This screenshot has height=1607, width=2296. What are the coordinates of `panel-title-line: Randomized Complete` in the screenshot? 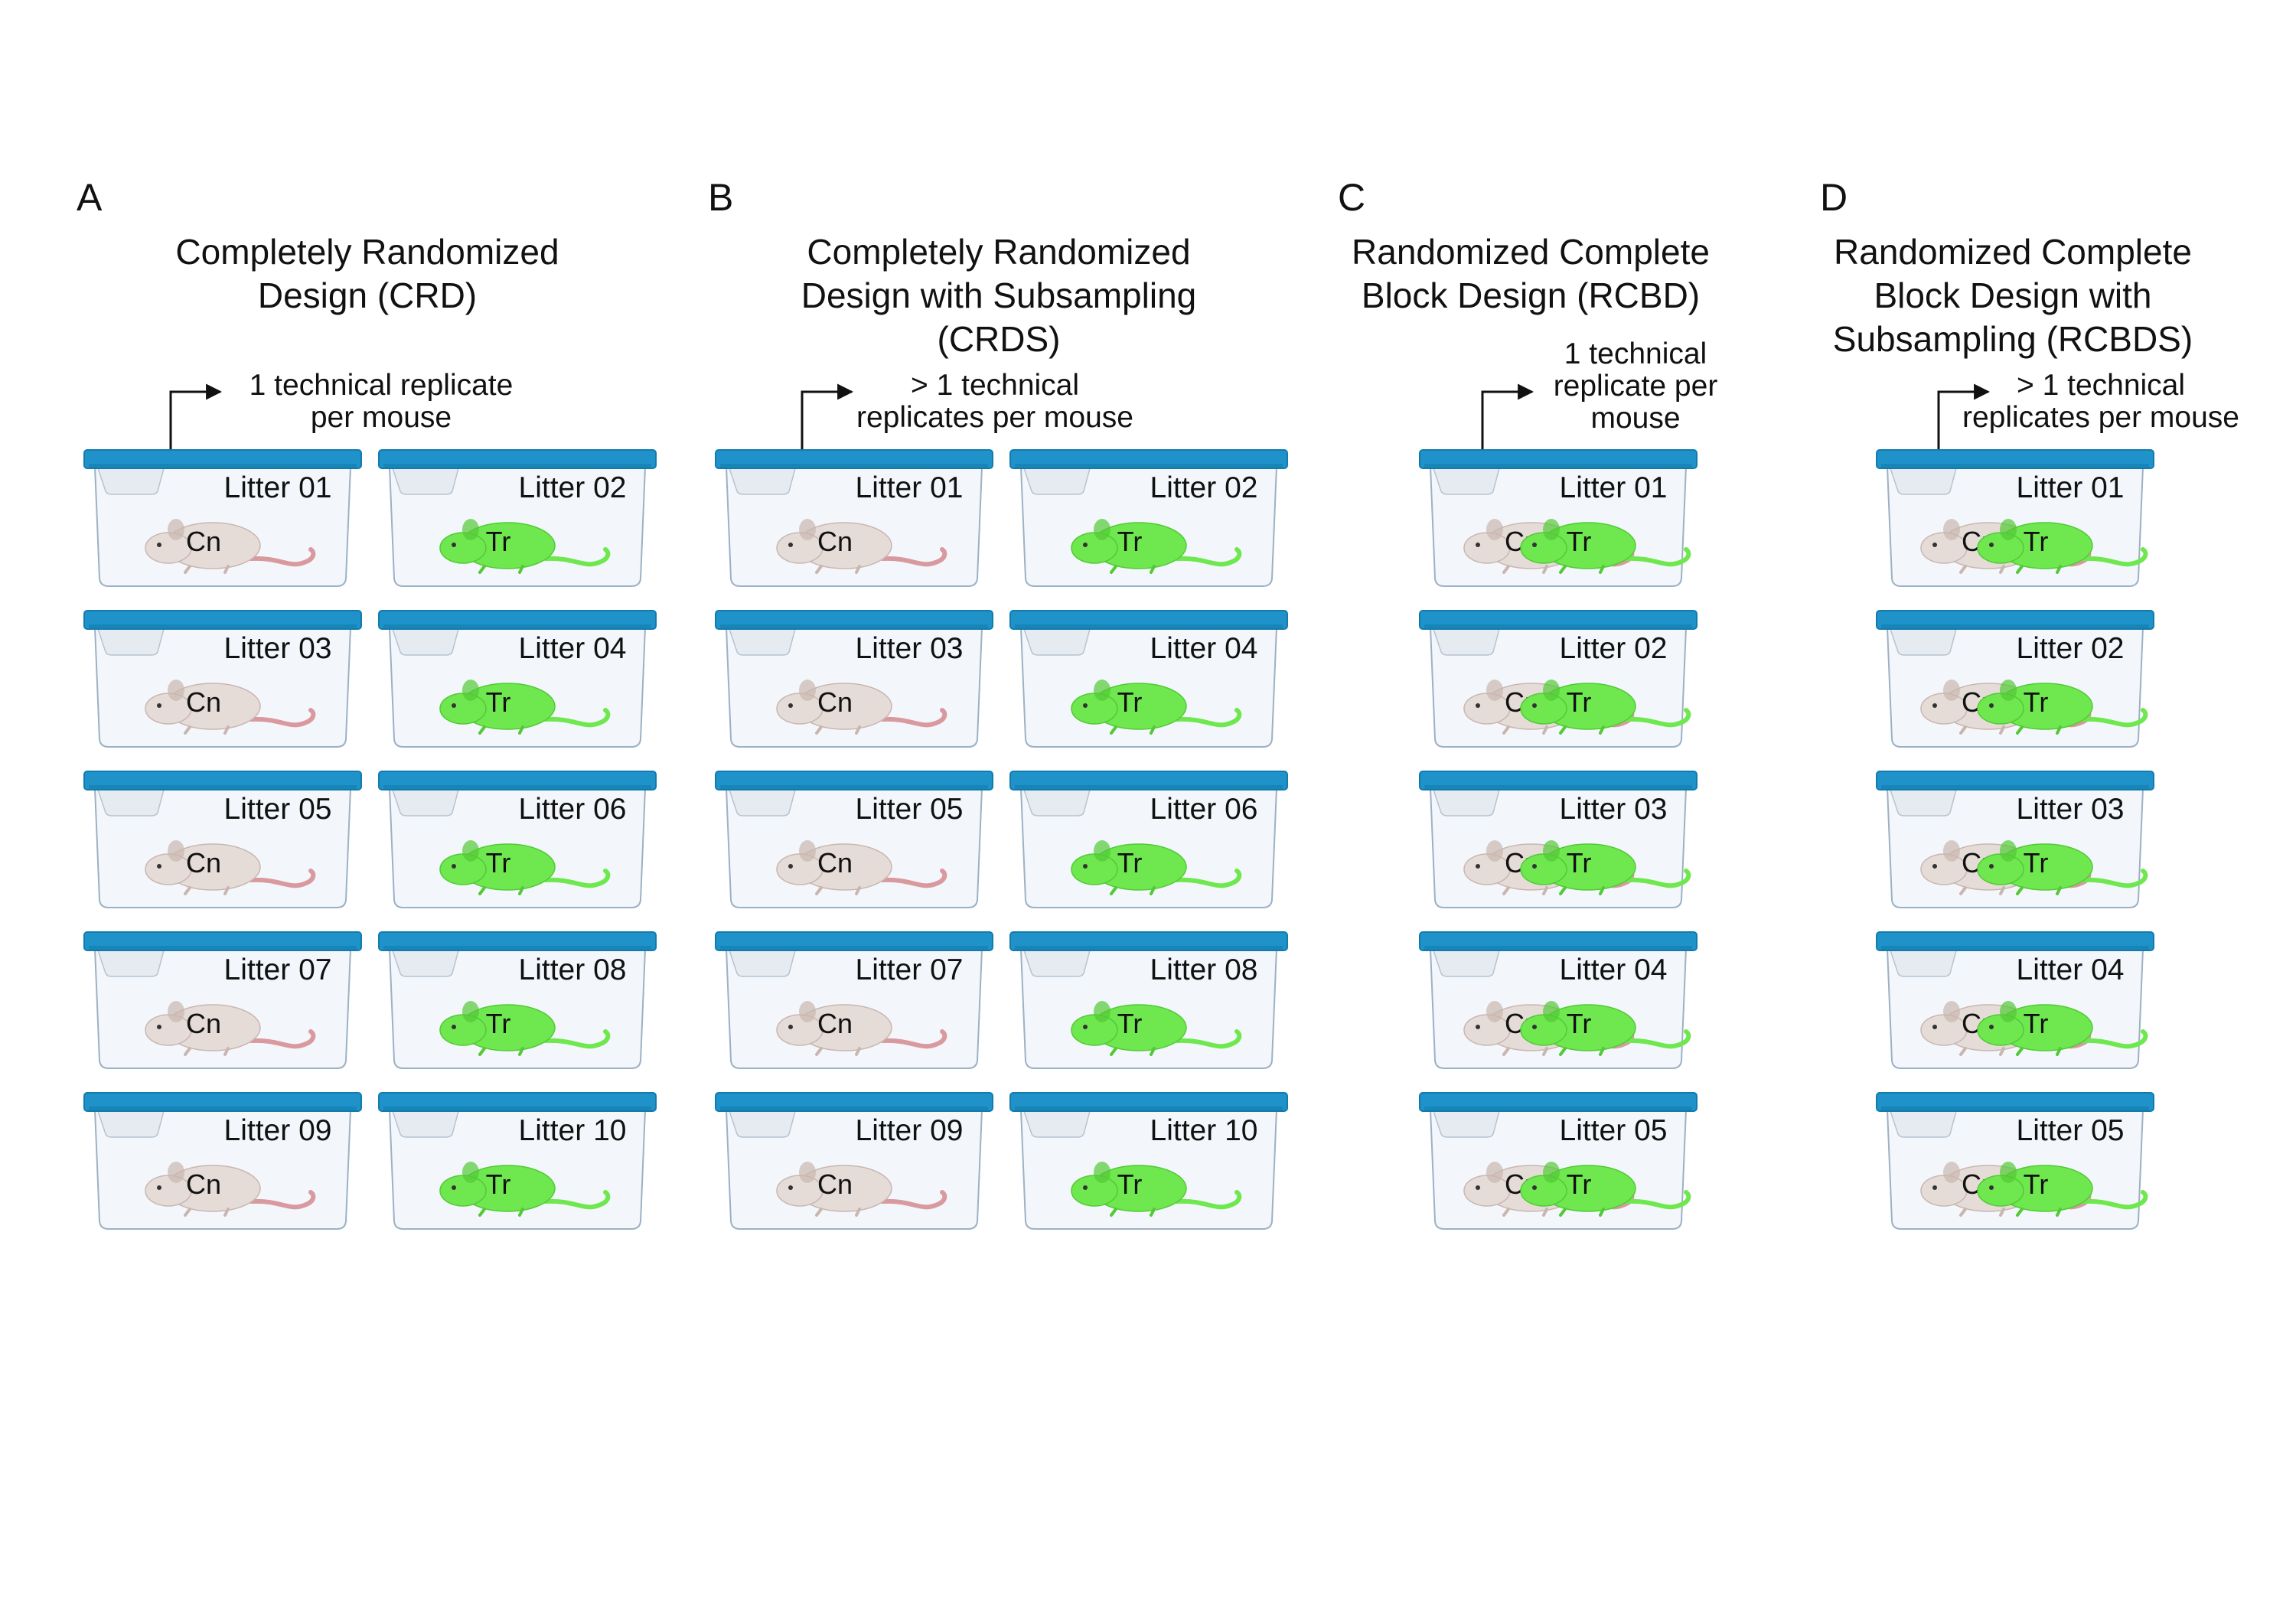 It's located at (2013, 252).